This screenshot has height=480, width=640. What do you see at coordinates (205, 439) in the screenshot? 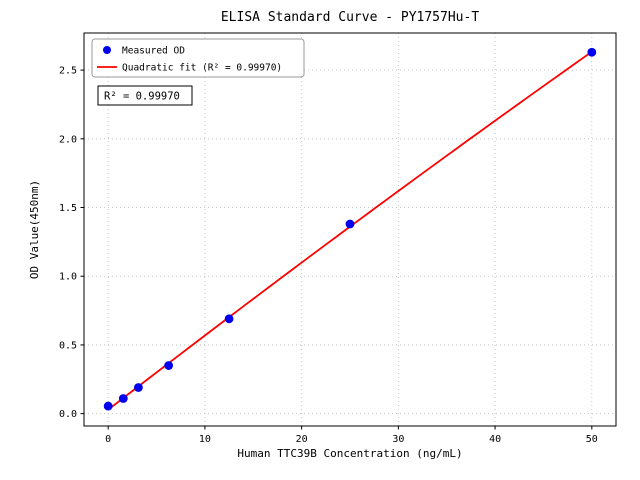
I see `x-tick-label: 10` at bounding box center [205, 439].